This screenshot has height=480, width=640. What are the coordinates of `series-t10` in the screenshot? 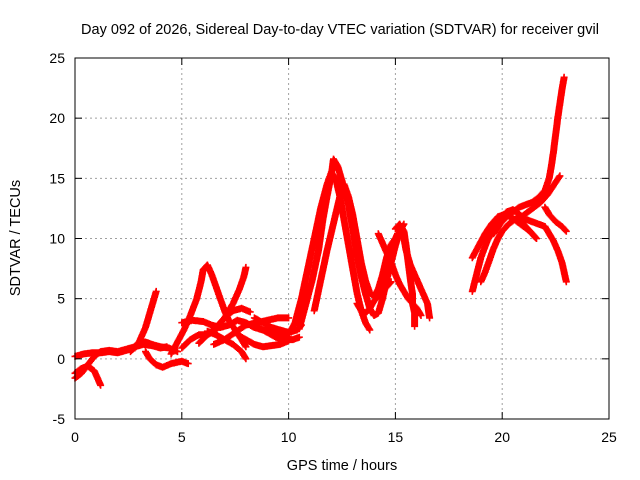 It's located at (224, 325).